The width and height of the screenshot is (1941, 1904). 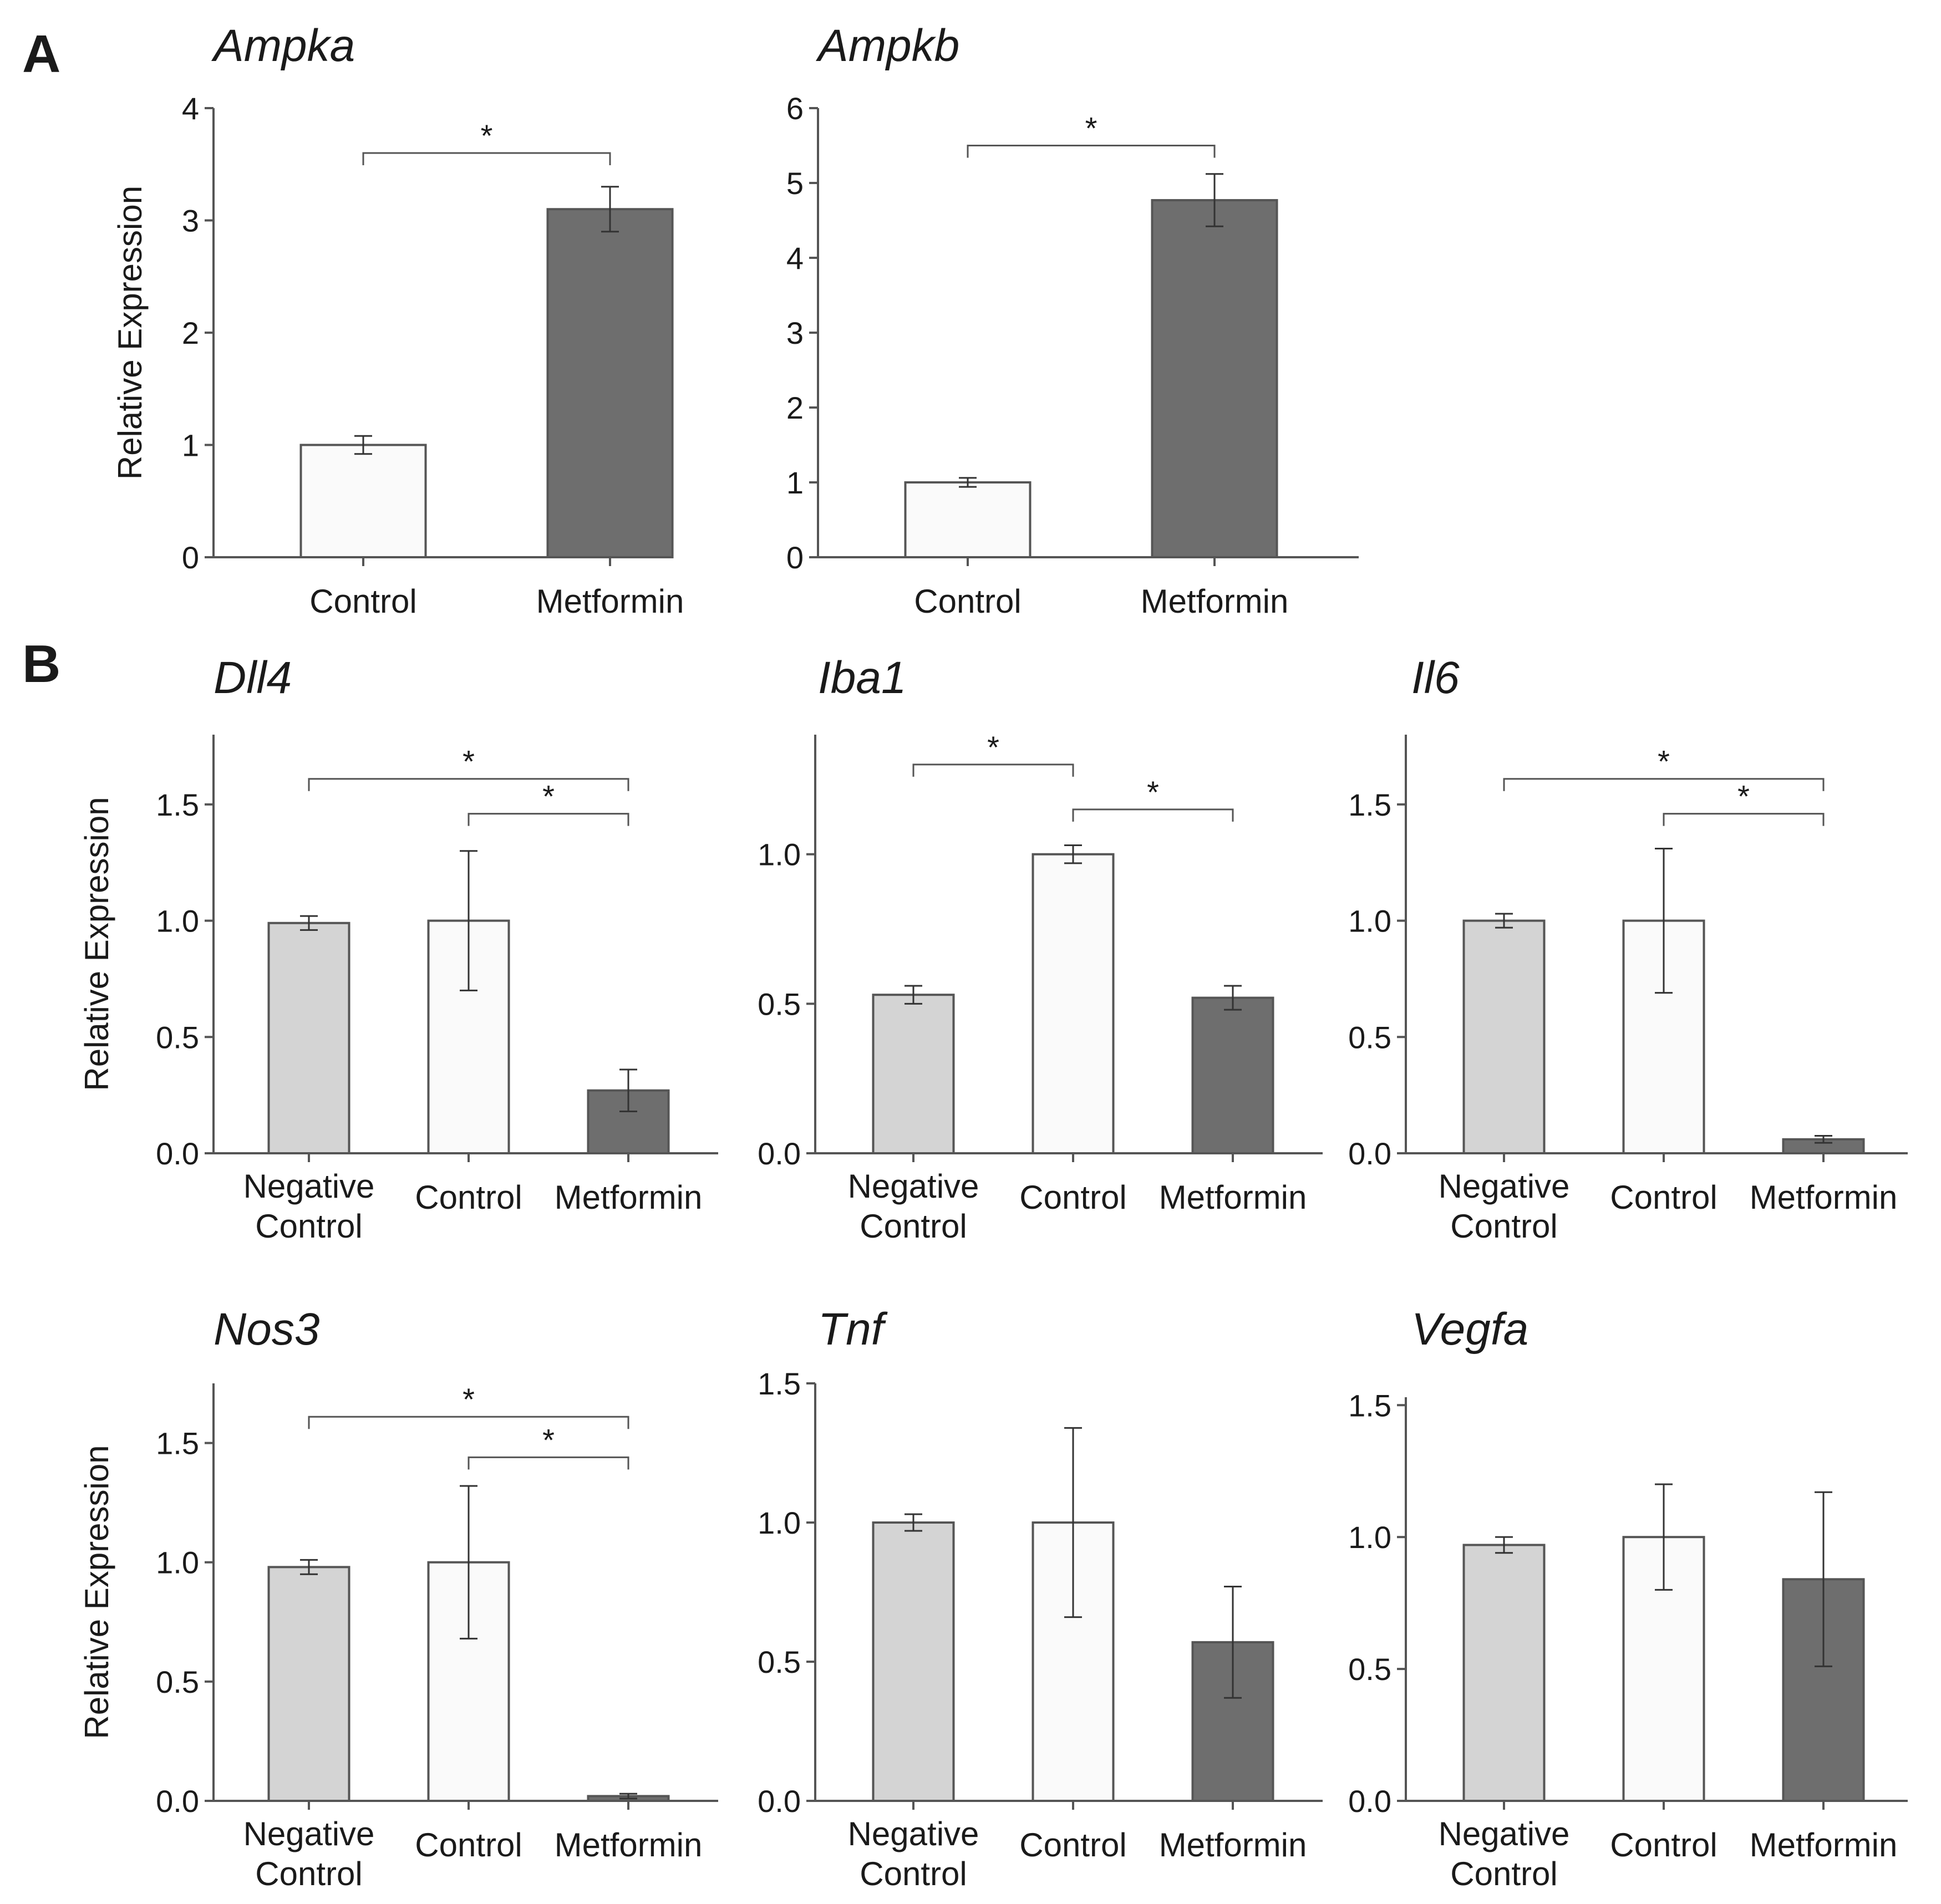 What do you see at coordinates (190, 333) in the screenshot?
I see `y-tick-label: 2` at bounding box center [190, 333].